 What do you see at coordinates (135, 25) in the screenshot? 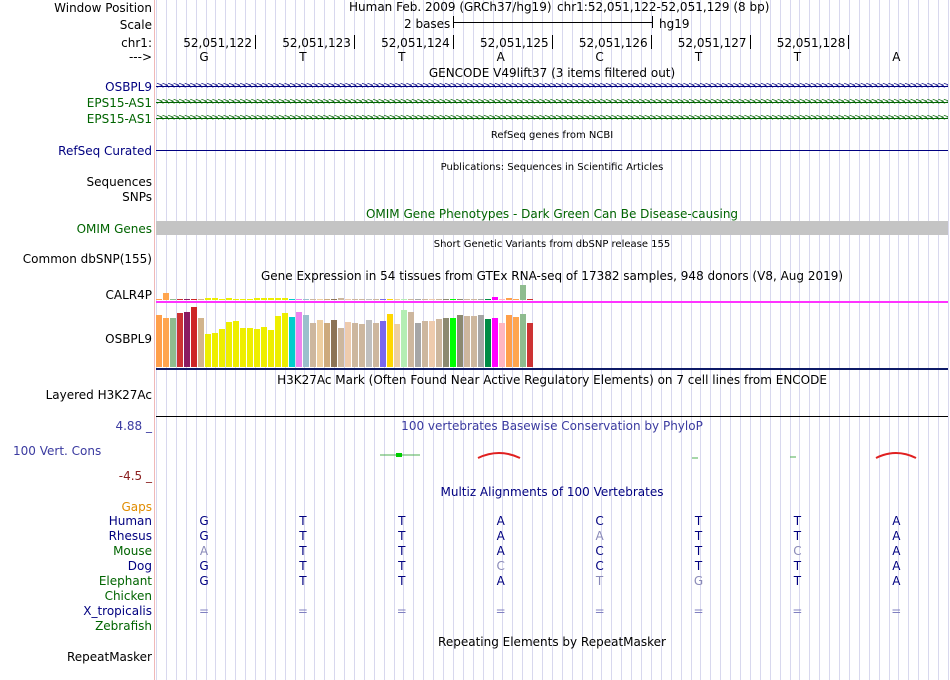
I see `scale-label: Scale` at bounding box center [135, 25].